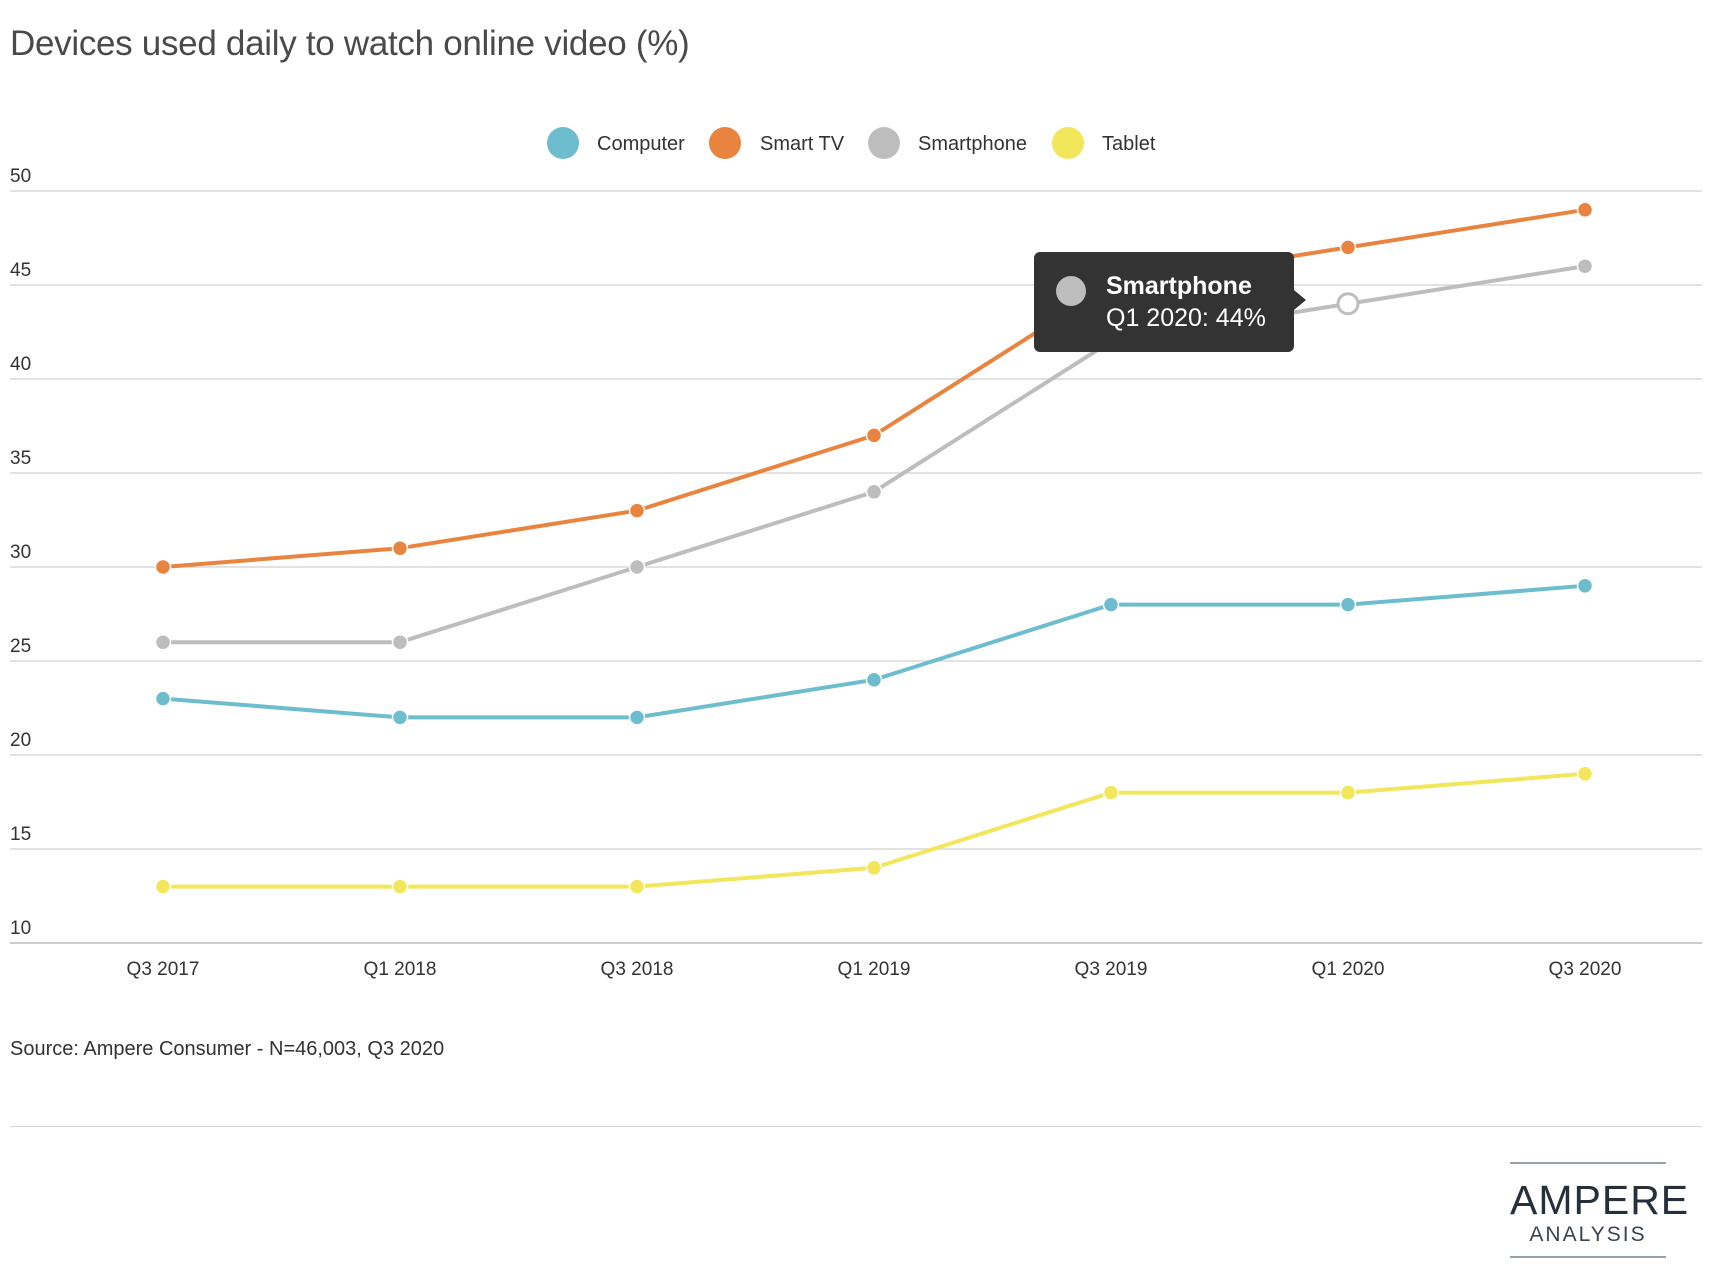 This screenshot has height=1264, width=1716. What do you see at coordinates (1588, 1163) in the screenshot?
I see `logo-top-rule` at bounding box center [1588, 1163].